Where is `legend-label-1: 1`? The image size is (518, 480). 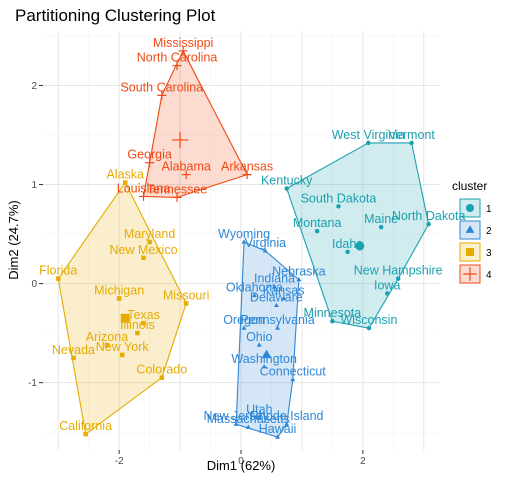
legend-label-1: 1 is located at coordinates (489, 209).